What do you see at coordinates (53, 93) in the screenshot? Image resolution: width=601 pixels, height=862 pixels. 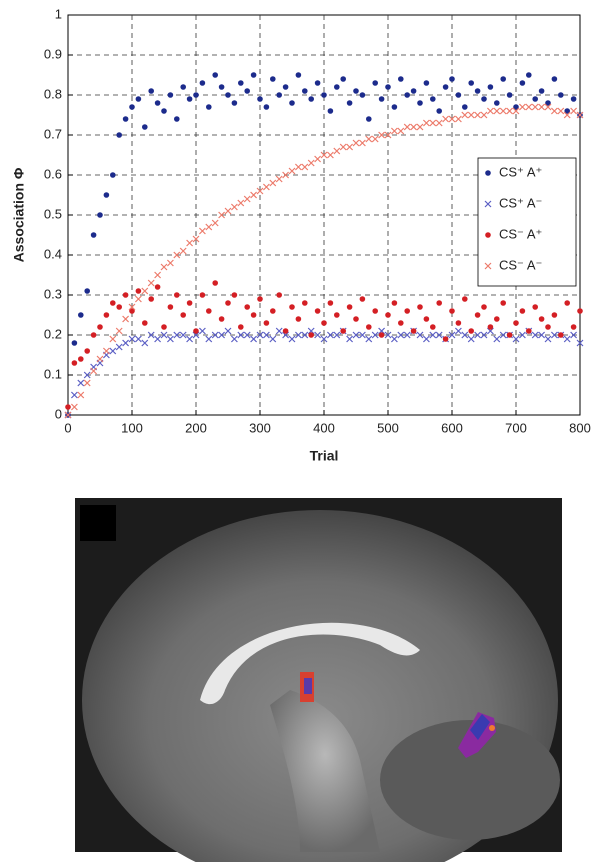 I see `y-tick-label: 0.8` at bounding box center [53, 93].